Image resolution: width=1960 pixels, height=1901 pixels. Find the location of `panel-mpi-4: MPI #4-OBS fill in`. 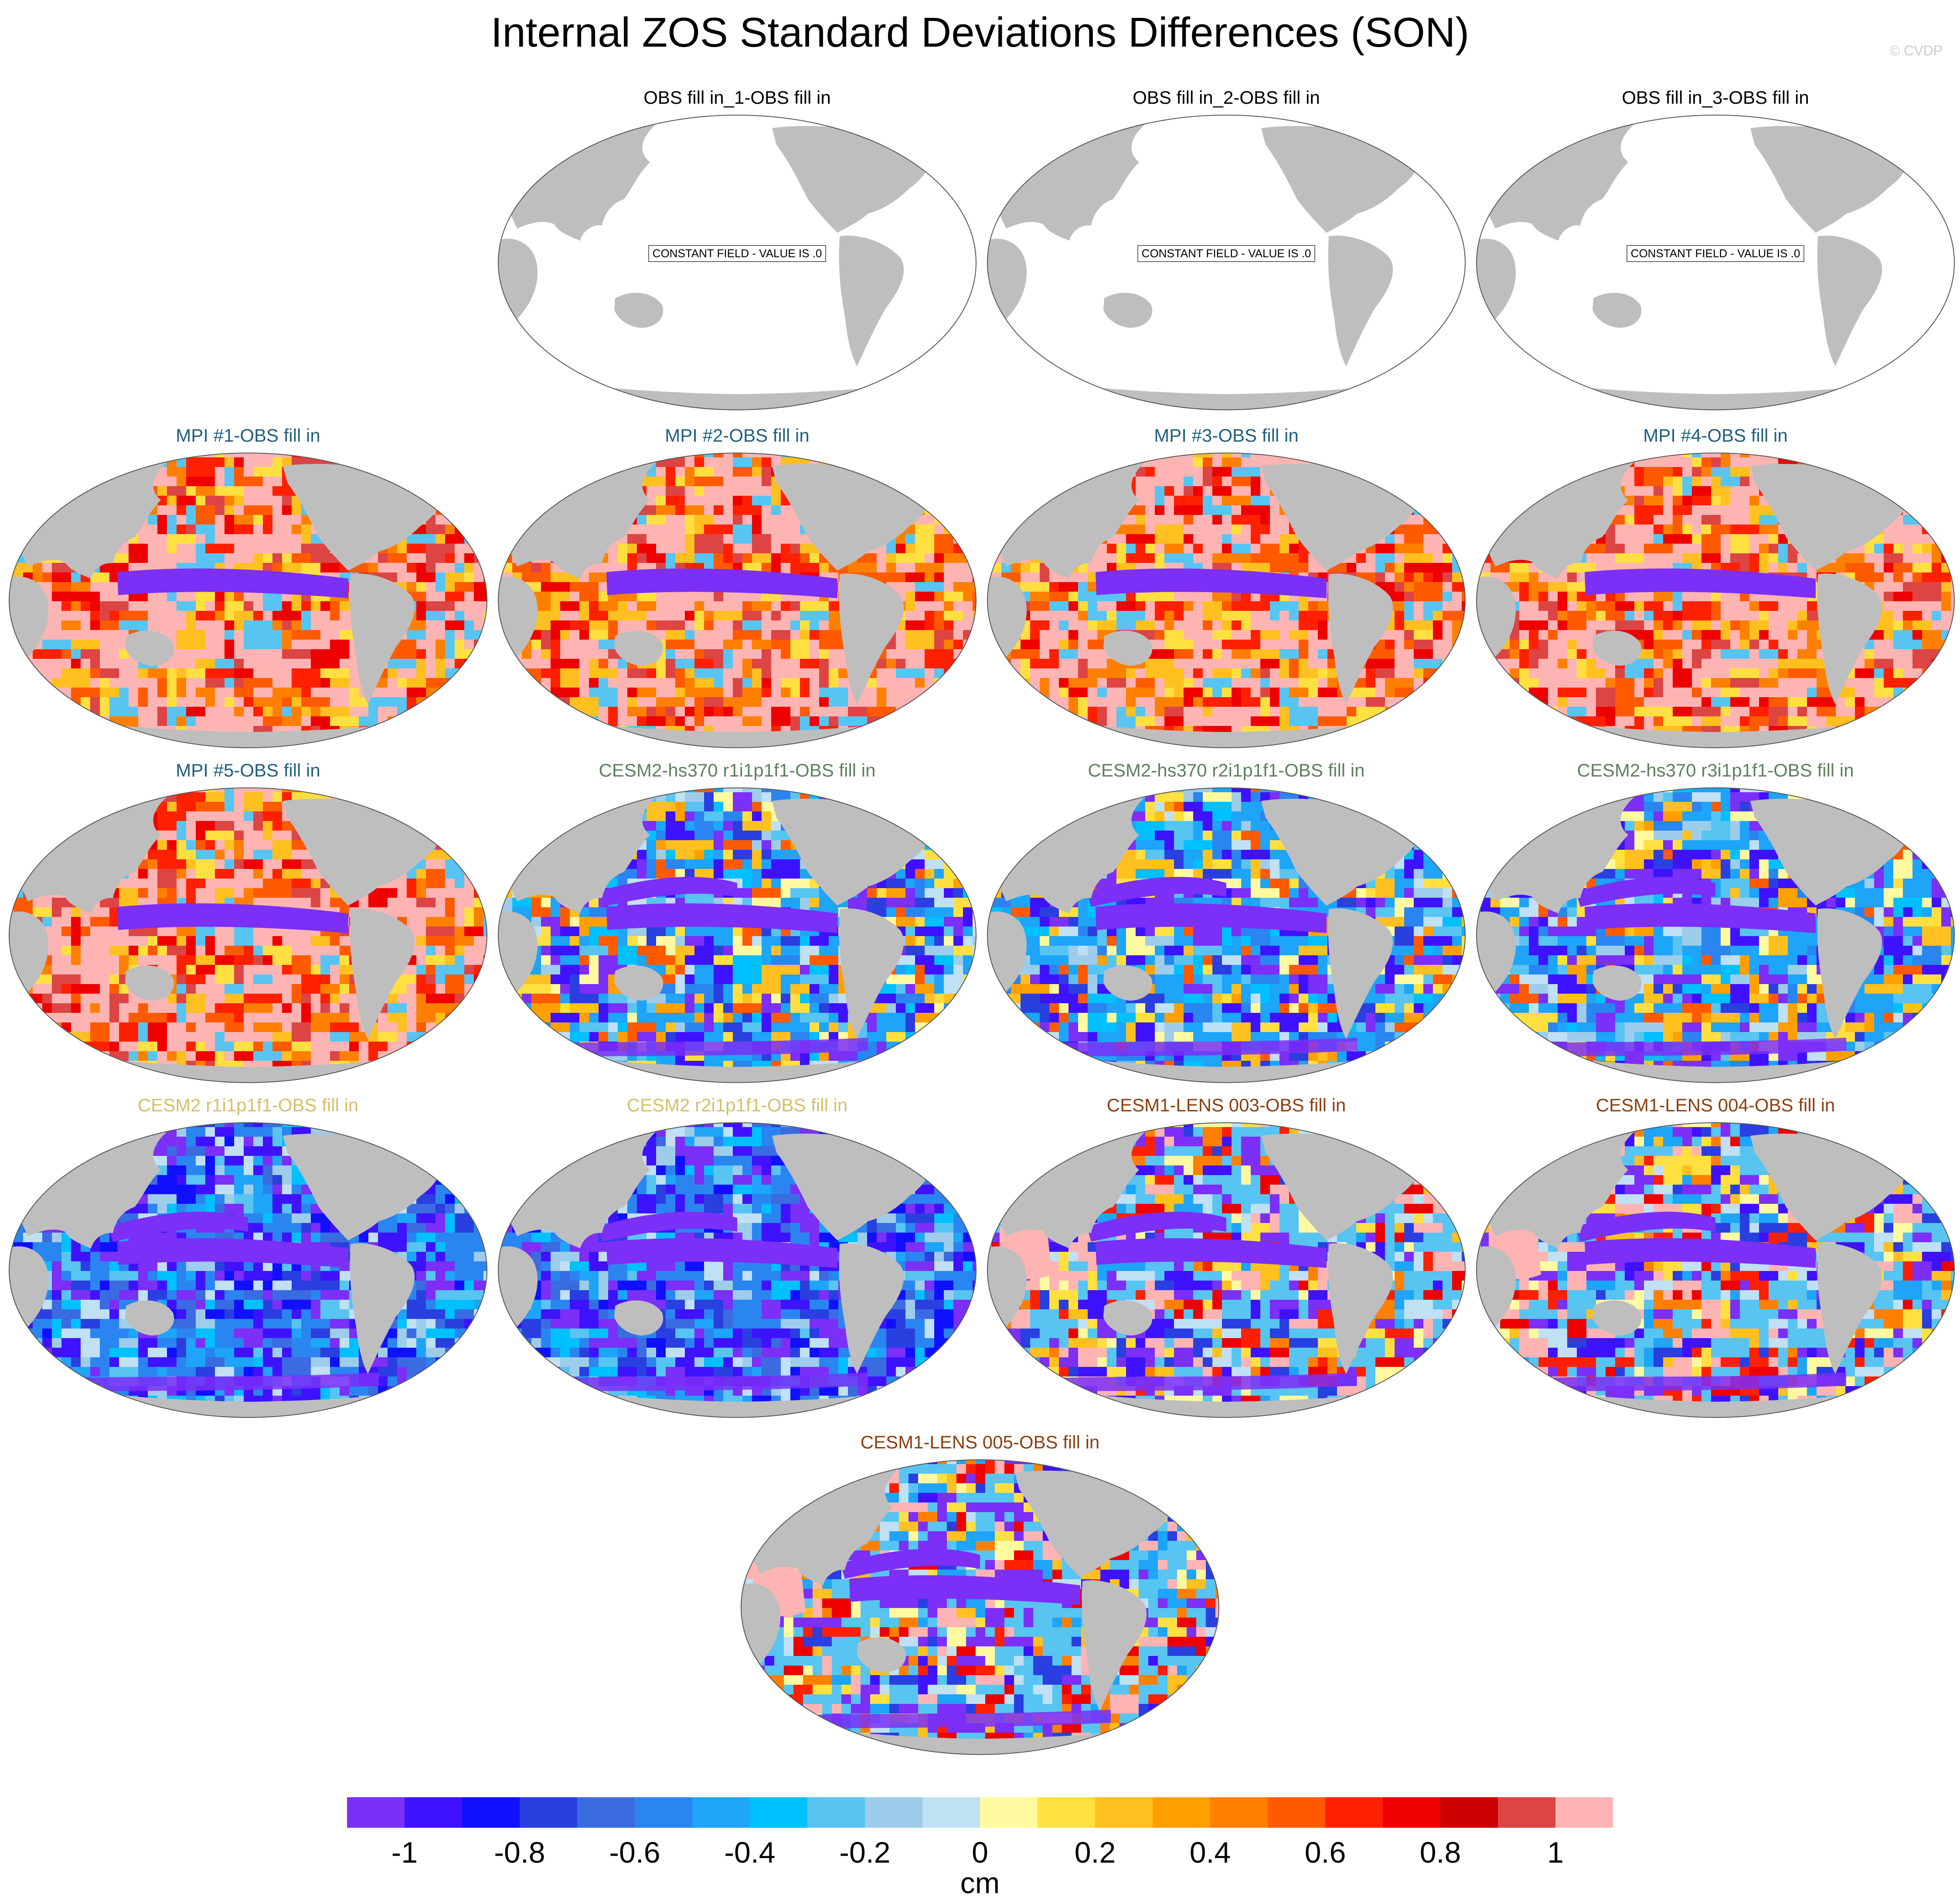

panel-mpi-4: MPI #4-OBS fill in is located at coordinates (1715, 595).